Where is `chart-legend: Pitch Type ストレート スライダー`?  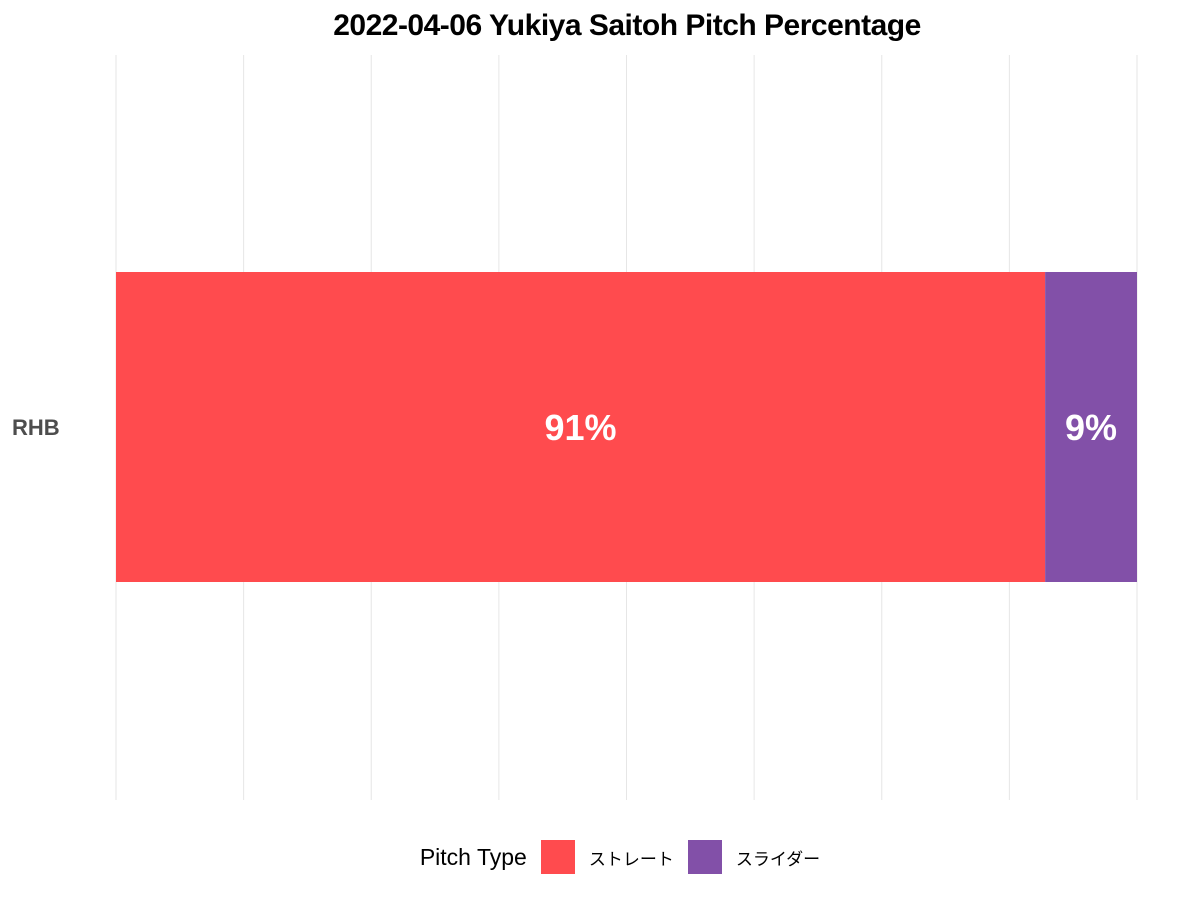
chart-legend: Pitch Type ストレート スライダー is located at coordinates (600, 857).